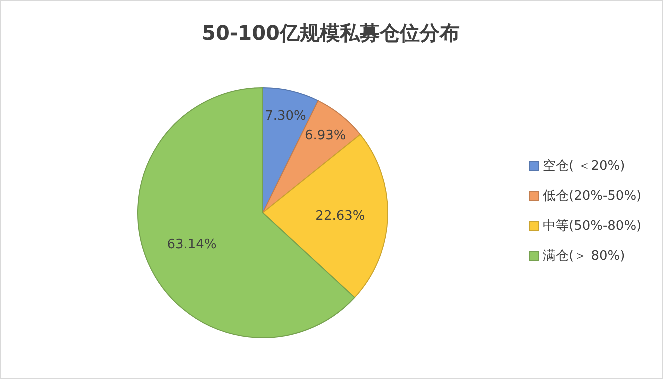  What do you see at coordinates (341, 216) in the screenshot?
I see `data-label: 22.63%` at bounding box center [341, 216].